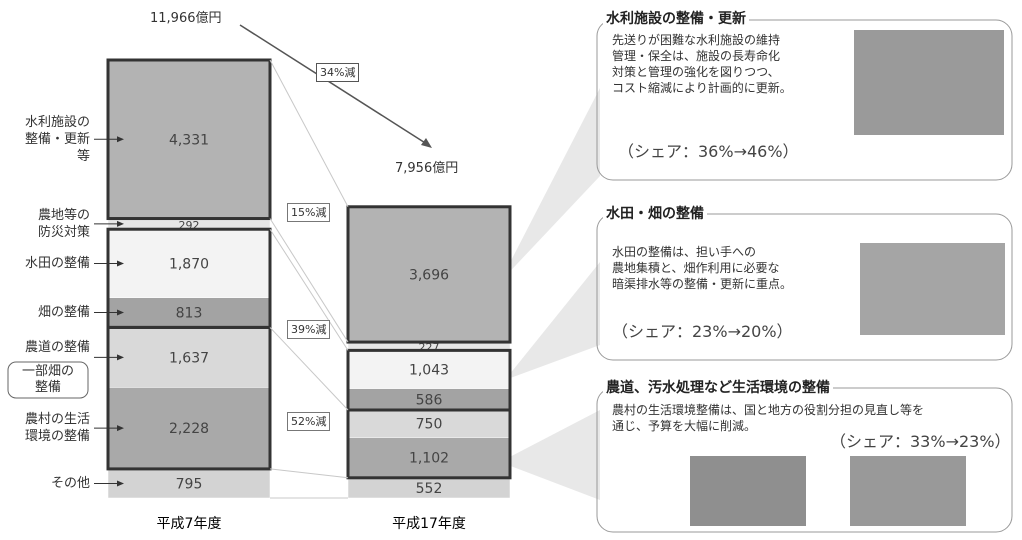  What do you see at coordinates (429, 425) in the screenshot?
I see `value-label: 750` at bounding box center [429, 425].